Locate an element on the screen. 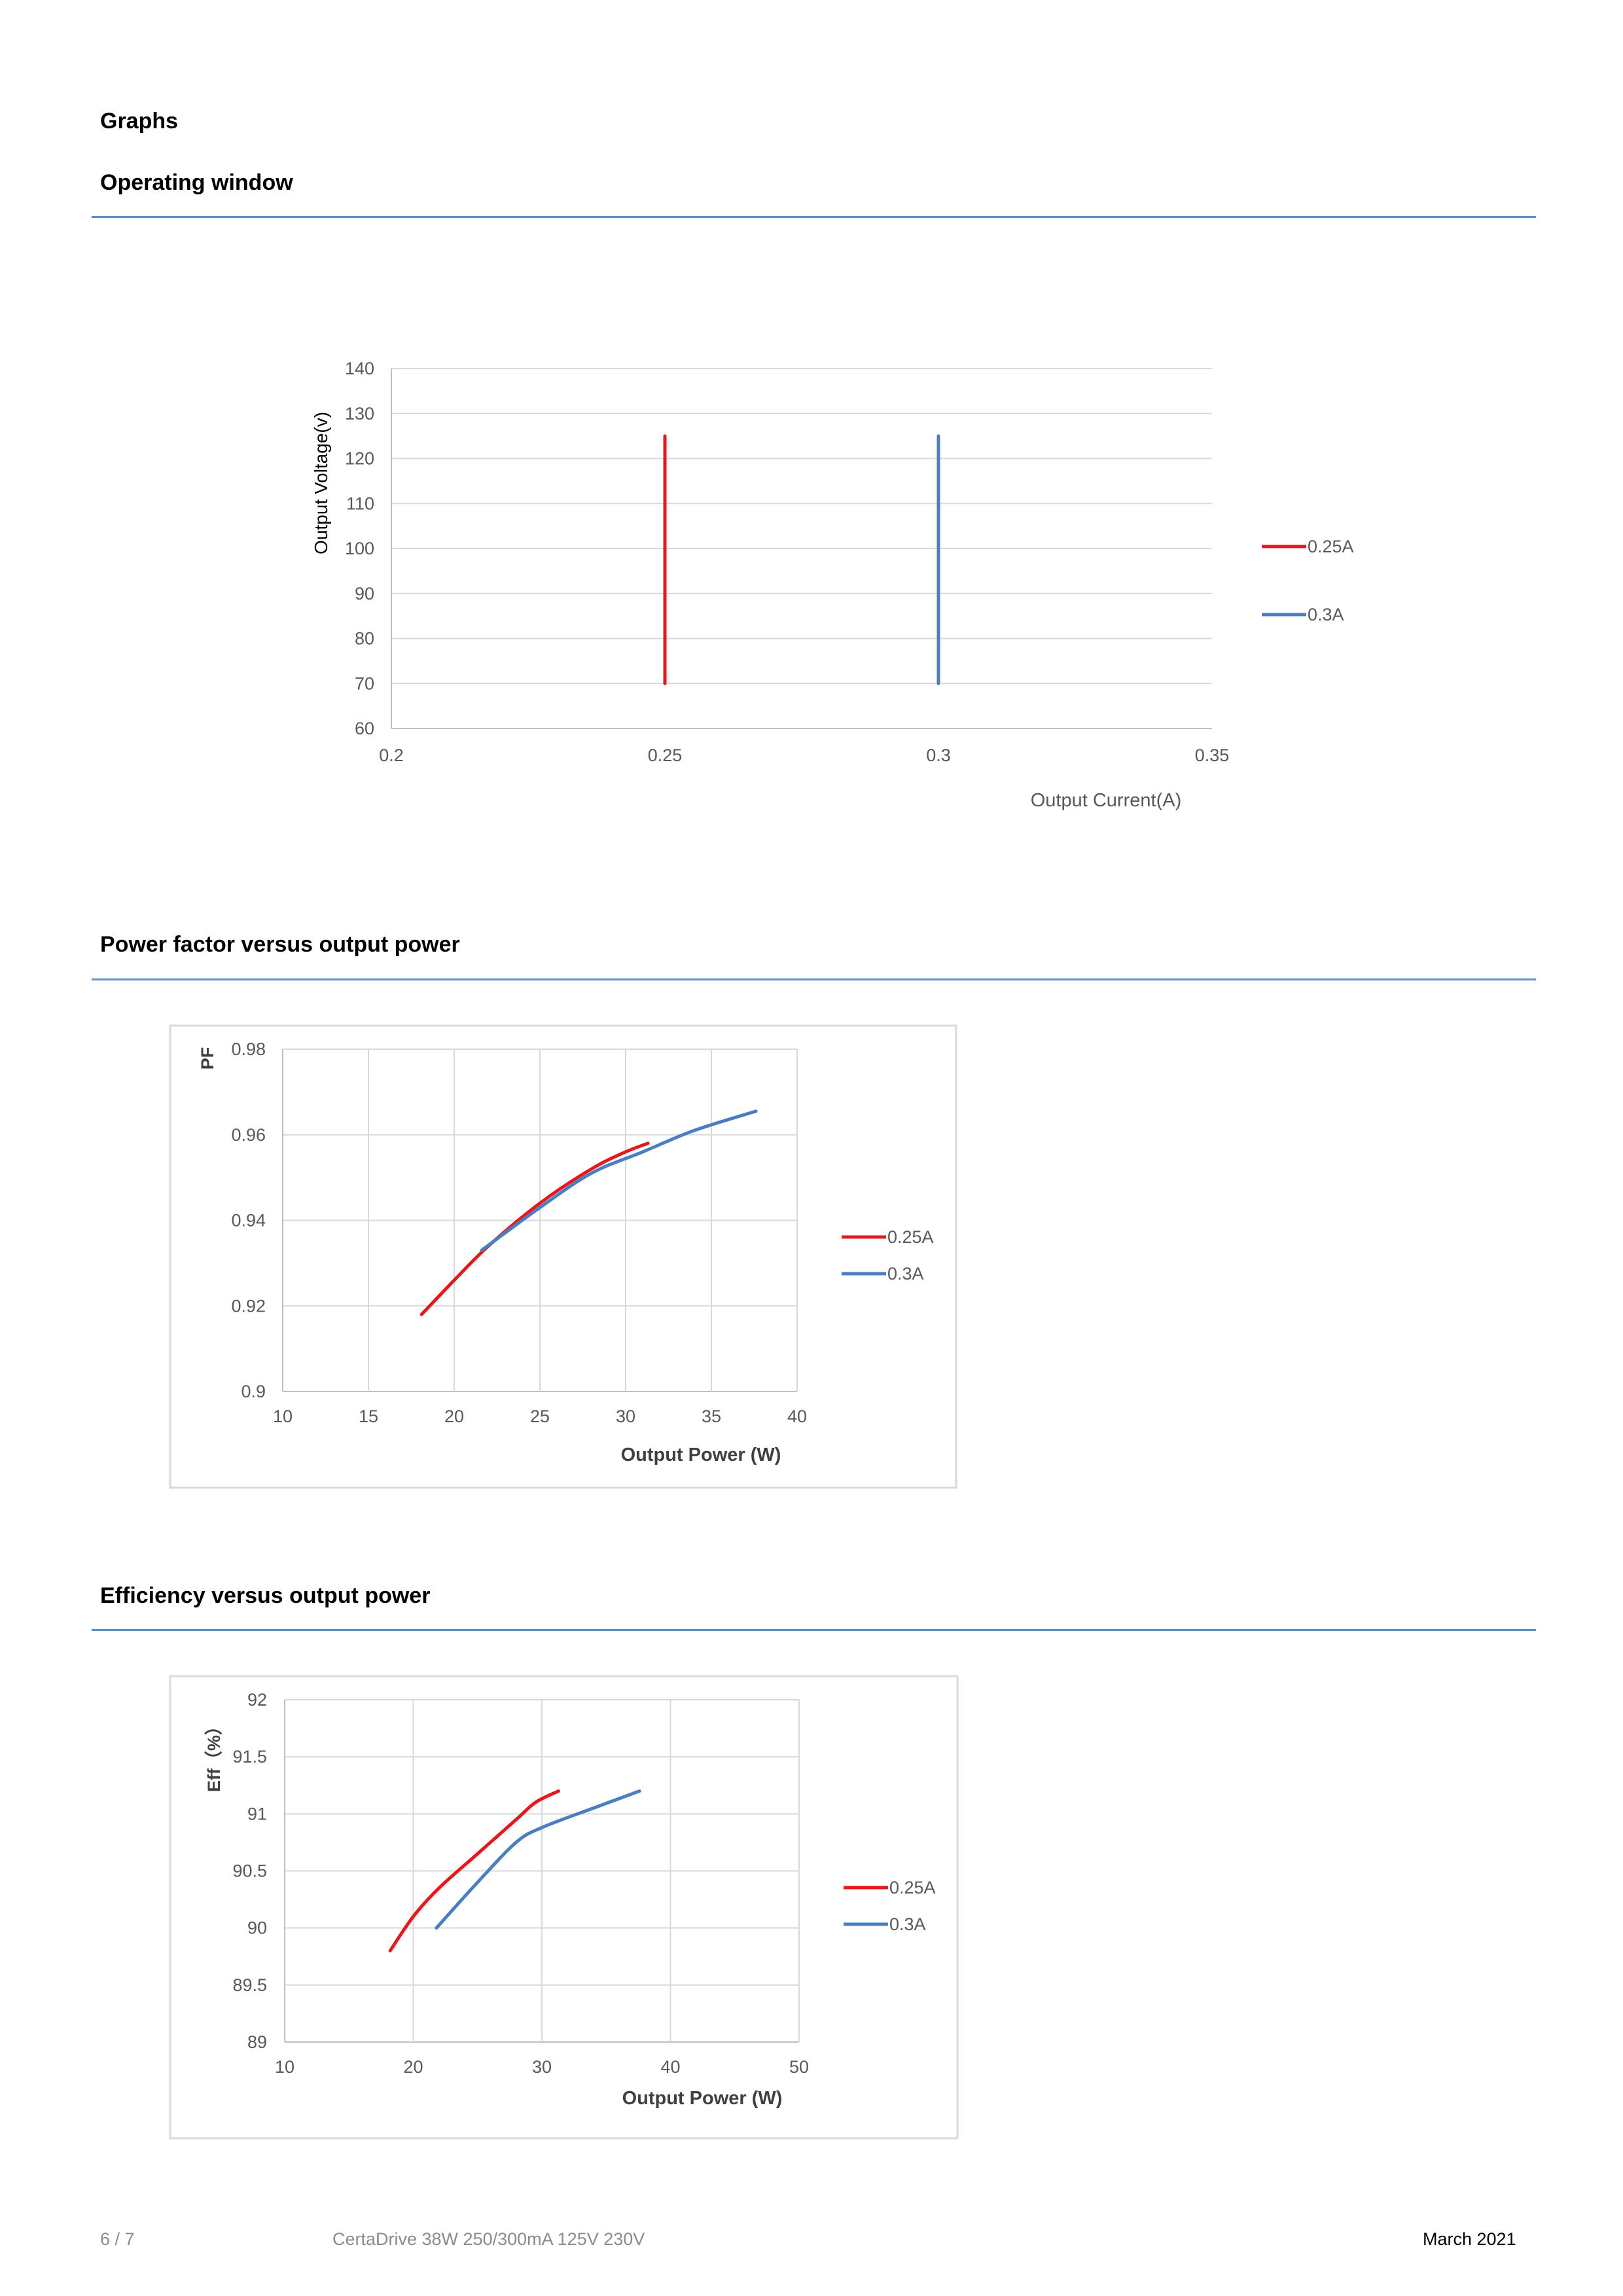 The width and height of the screenshot is (1623, 2296). y-tick-label: 130 is located at coordinates (359, 413).